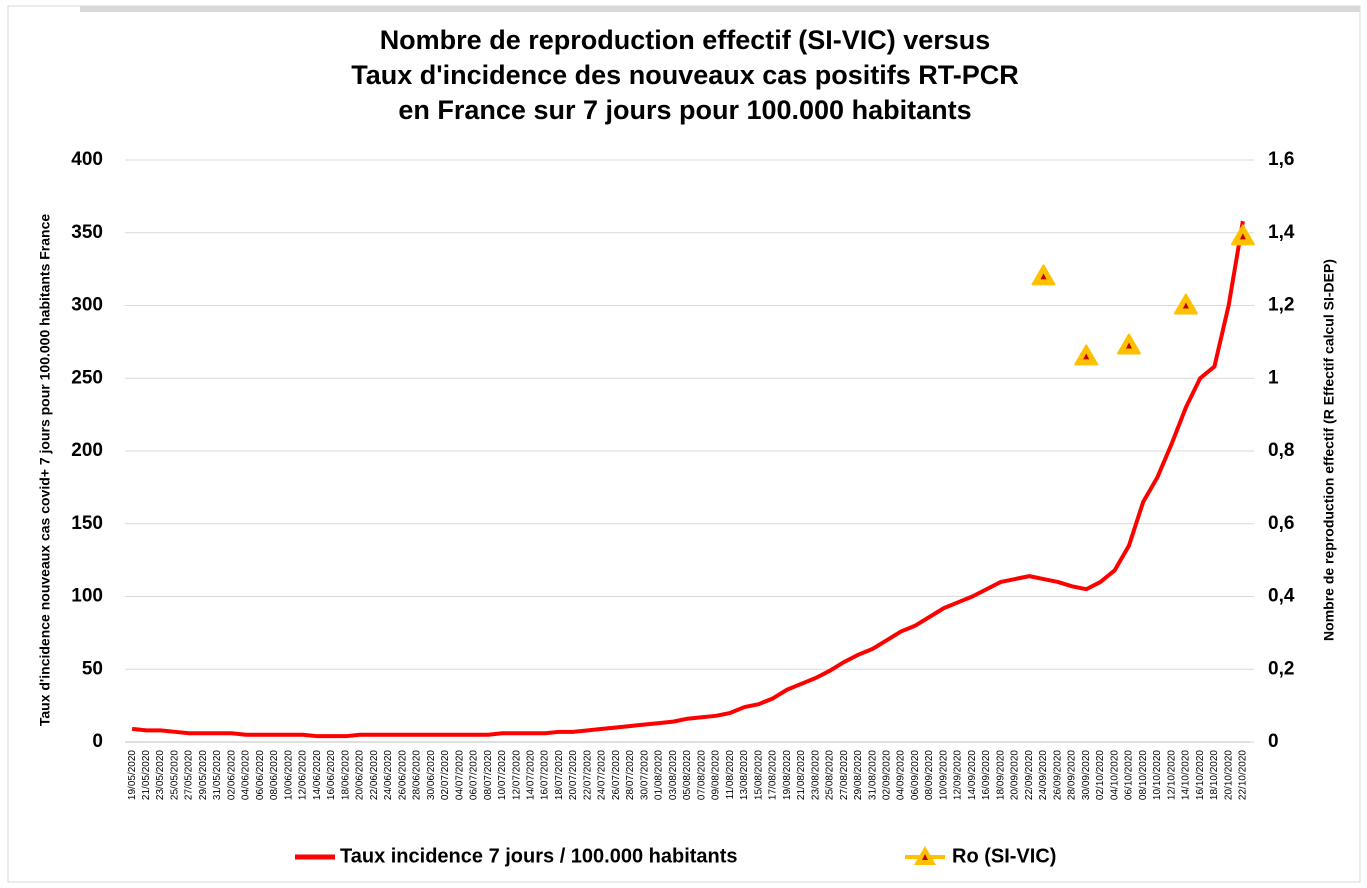 The height and width of the screenshot is (888, 1367). What do you see at coordinates (972, 775) in the screenshot?
I see `x-tick-label: 14/09/2020` at bounding box center [972, 775].